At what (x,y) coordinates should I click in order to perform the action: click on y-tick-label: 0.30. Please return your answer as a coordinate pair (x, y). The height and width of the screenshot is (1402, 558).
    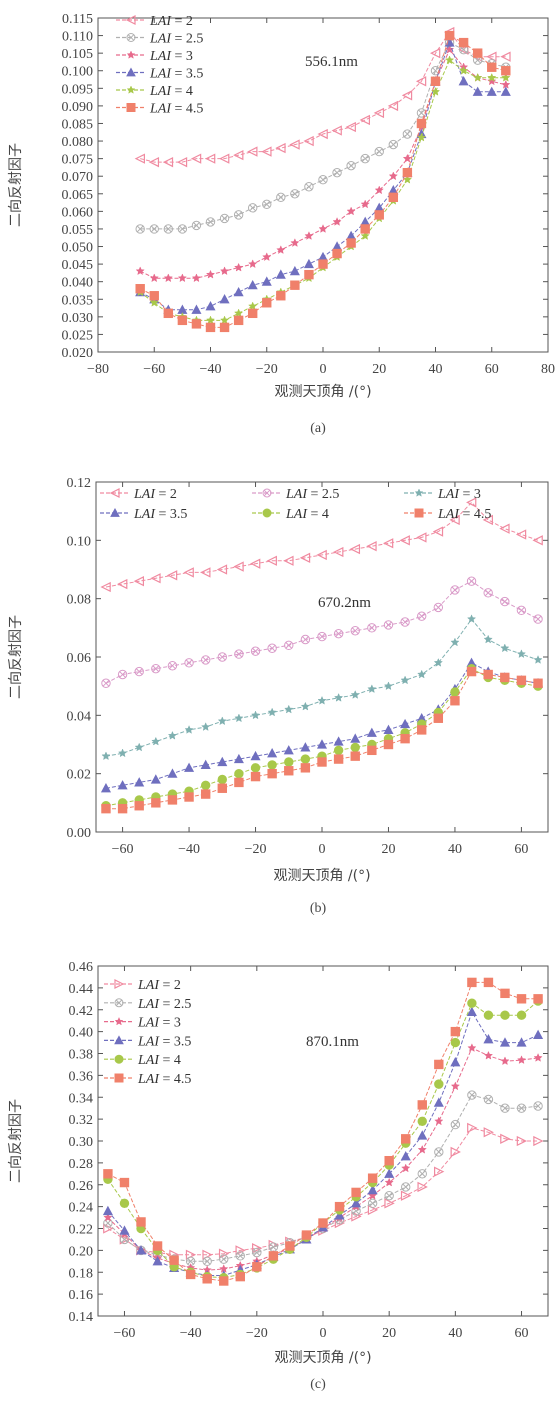
    Looking at the image, I should click on (81, 1142).